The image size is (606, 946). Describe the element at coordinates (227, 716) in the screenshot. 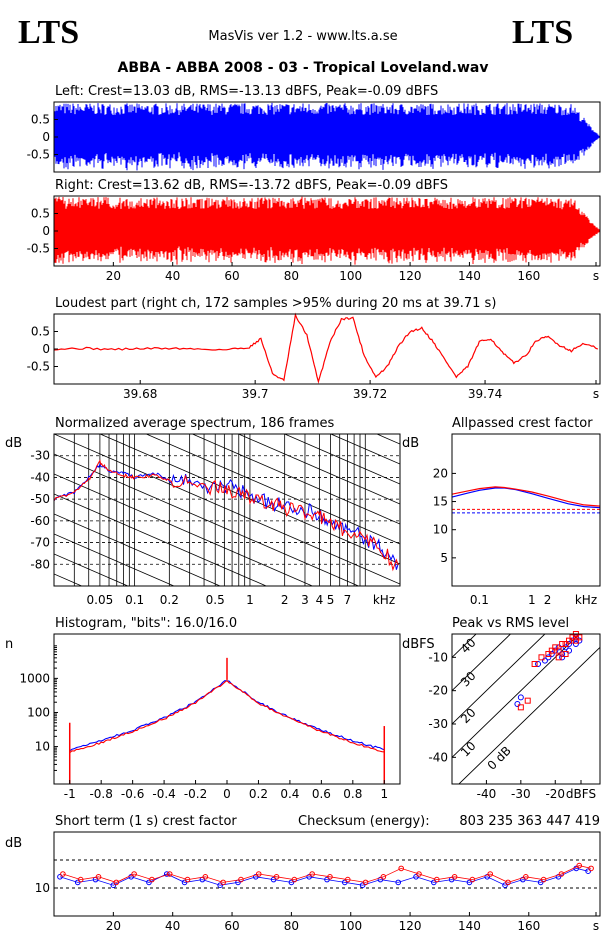

I see `histogram-trace-left` at that location.